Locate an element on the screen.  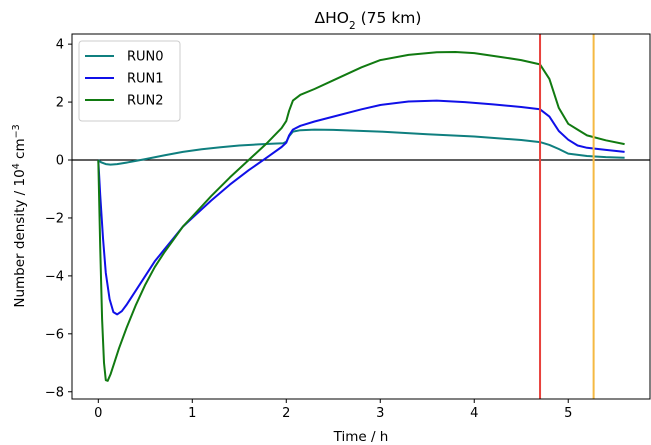
y-axis: −8 −6 −4 −2 0 2 4 is located at coordinates (58, 219).